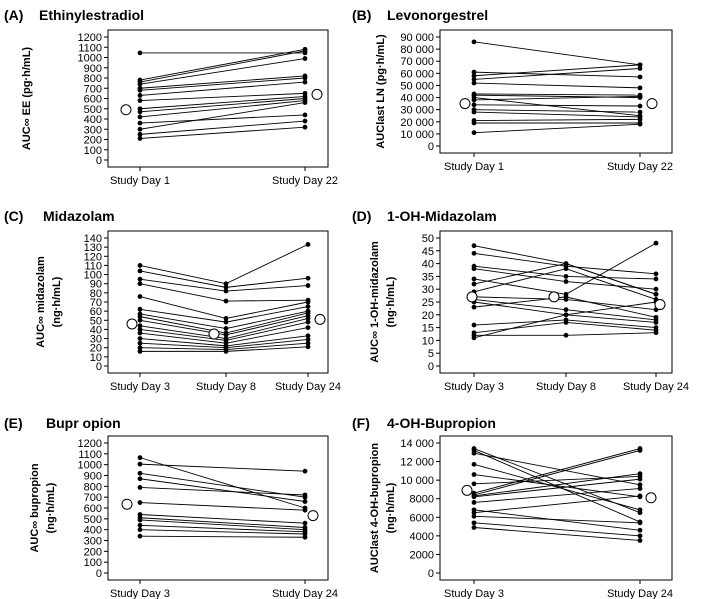  Describe the element at coordinates (431, 574) in the screenshot. I see `y-tick-label: 0` at that location.